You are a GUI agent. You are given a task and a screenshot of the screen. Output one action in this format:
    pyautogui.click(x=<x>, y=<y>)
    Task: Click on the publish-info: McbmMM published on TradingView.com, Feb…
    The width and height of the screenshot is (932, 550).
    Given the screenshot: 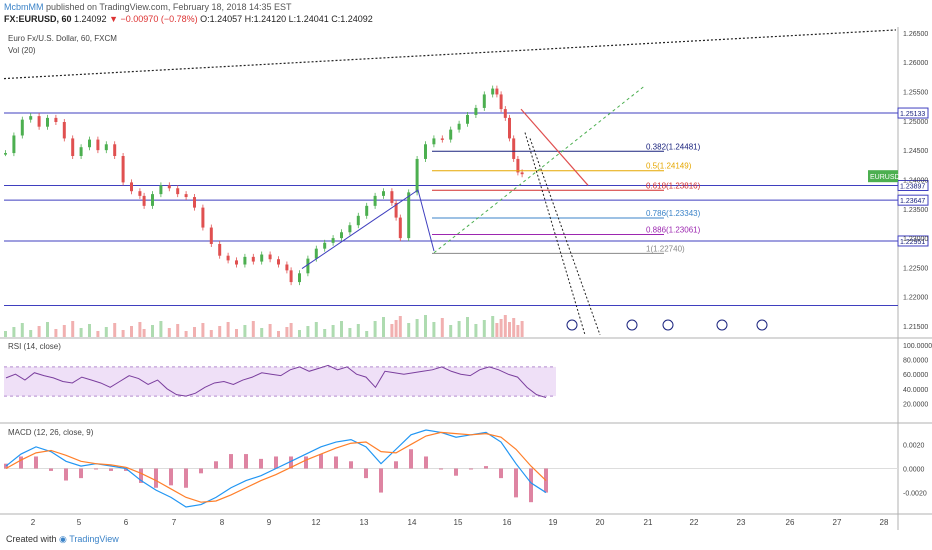 What is the action you would take?
    pyautogui.click(x=148, y=7)
    